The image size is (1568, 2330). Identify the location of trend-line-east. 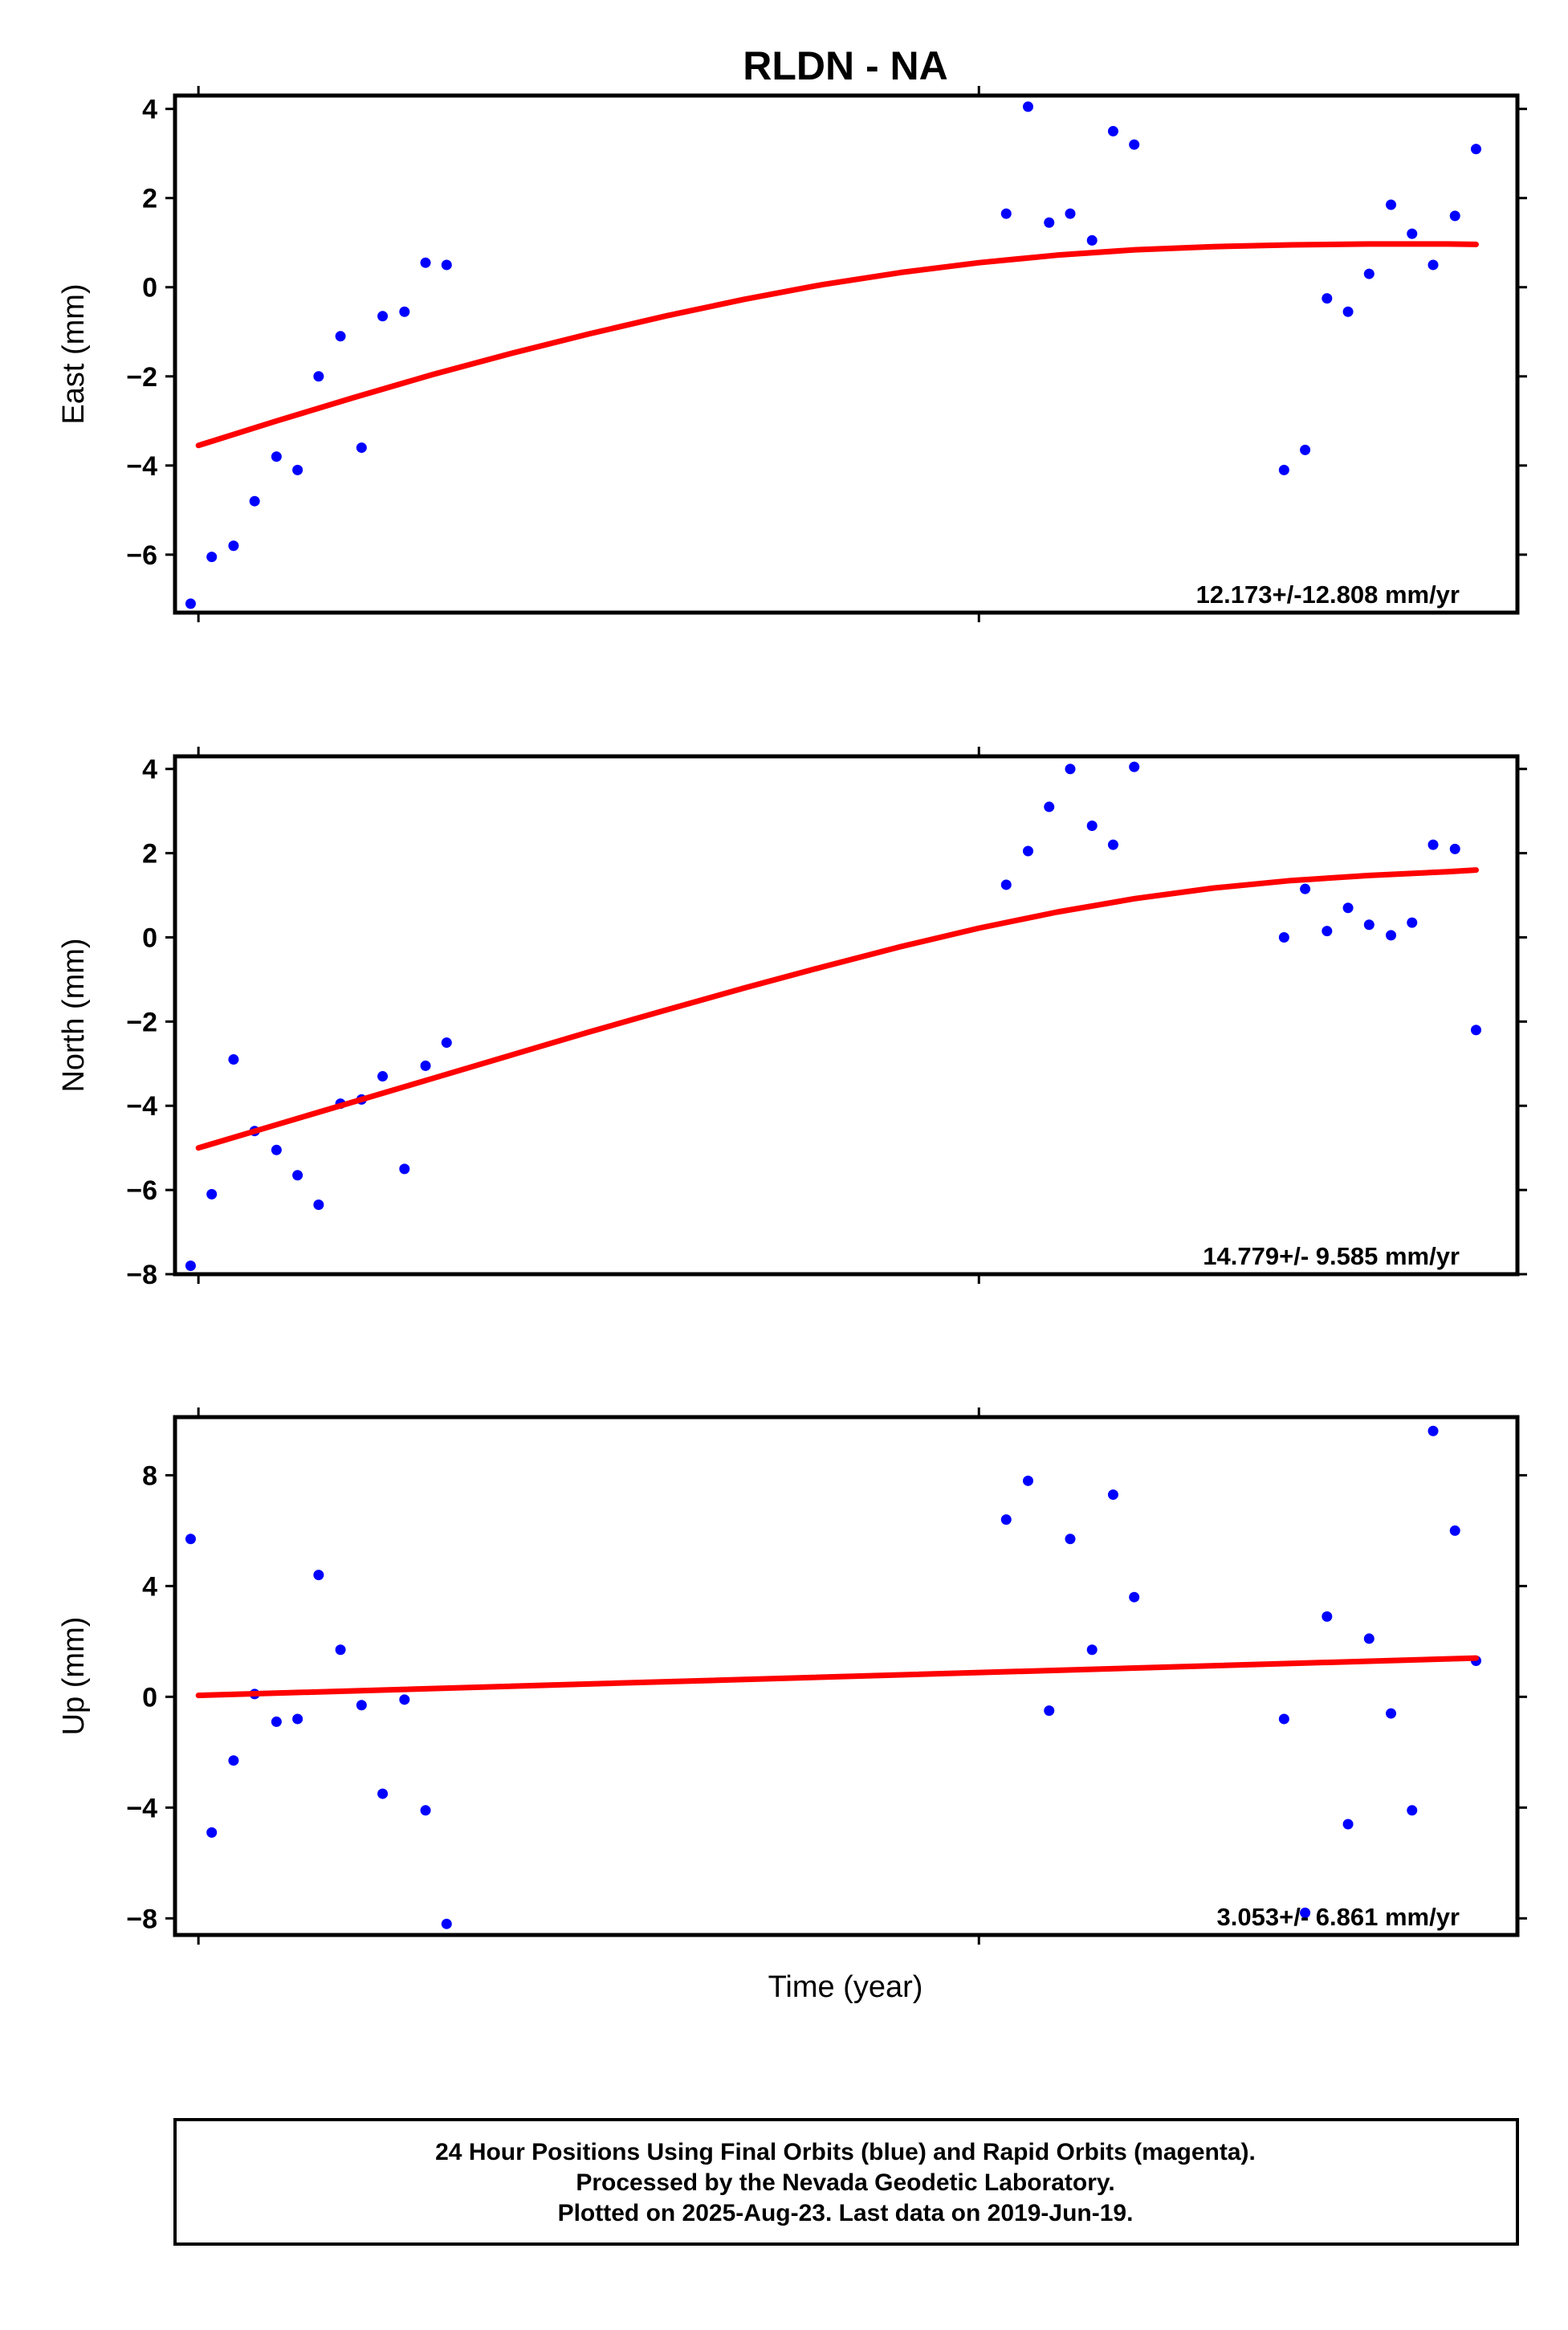
(837, 345).